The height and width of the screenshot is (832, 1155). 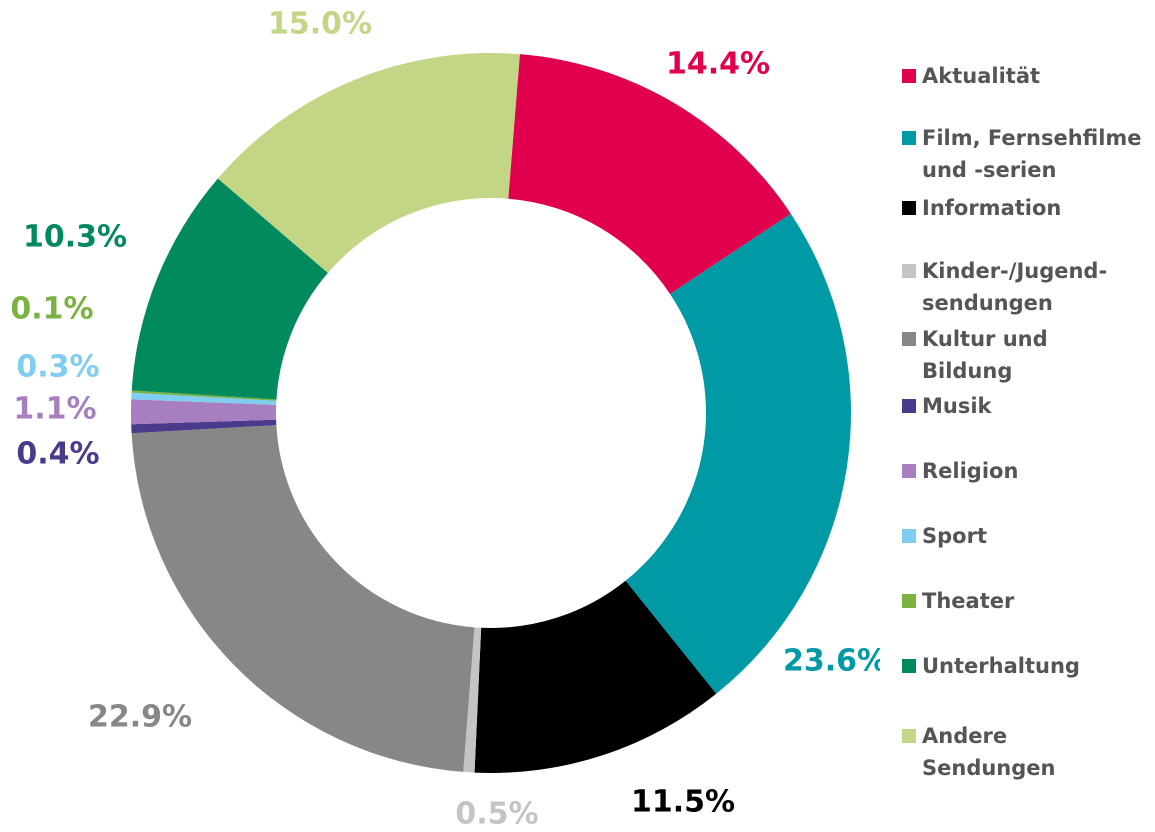 I want to click on legend-label: Unterhaltung, so click(x=1001, y=666).